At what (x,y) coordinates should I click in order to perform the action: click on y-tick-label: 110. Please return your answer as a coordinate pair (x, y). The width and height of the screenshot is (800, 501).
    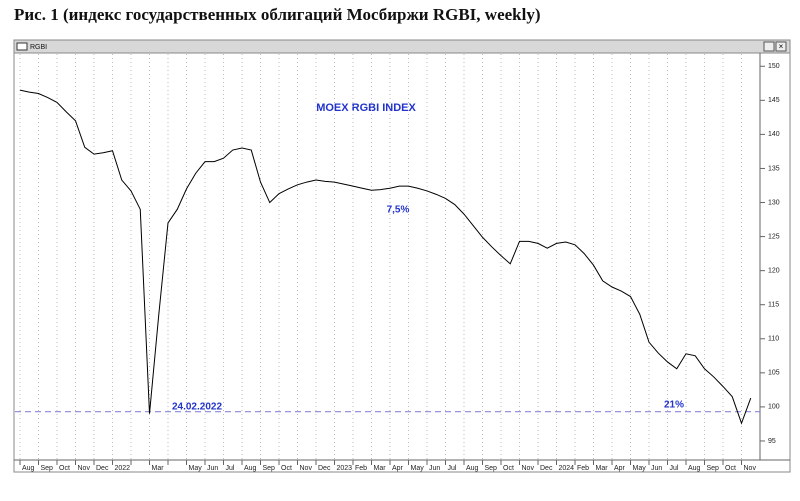
    Looking at the image, I should click on (773, 339).